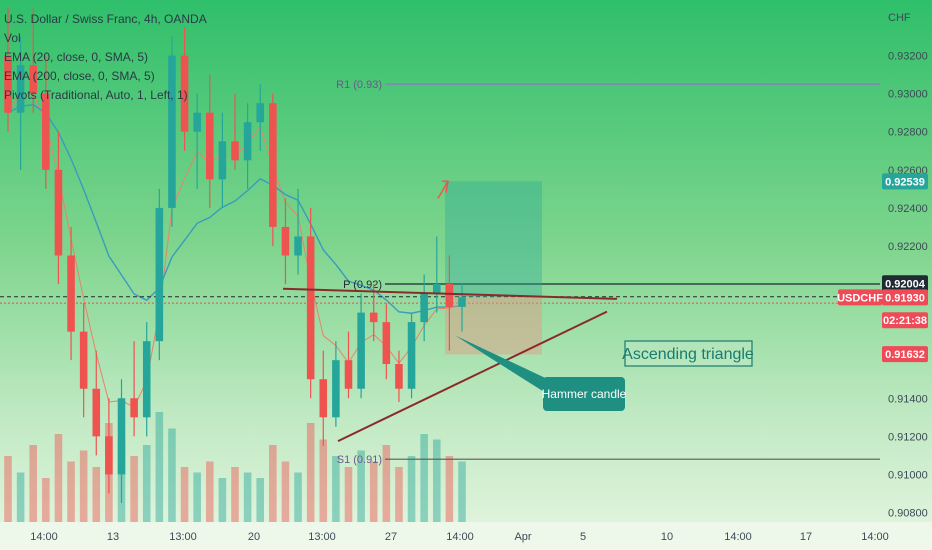 This screenshot has height=550, width=932. I want to click on time-axis-bg, so click(466, 536).